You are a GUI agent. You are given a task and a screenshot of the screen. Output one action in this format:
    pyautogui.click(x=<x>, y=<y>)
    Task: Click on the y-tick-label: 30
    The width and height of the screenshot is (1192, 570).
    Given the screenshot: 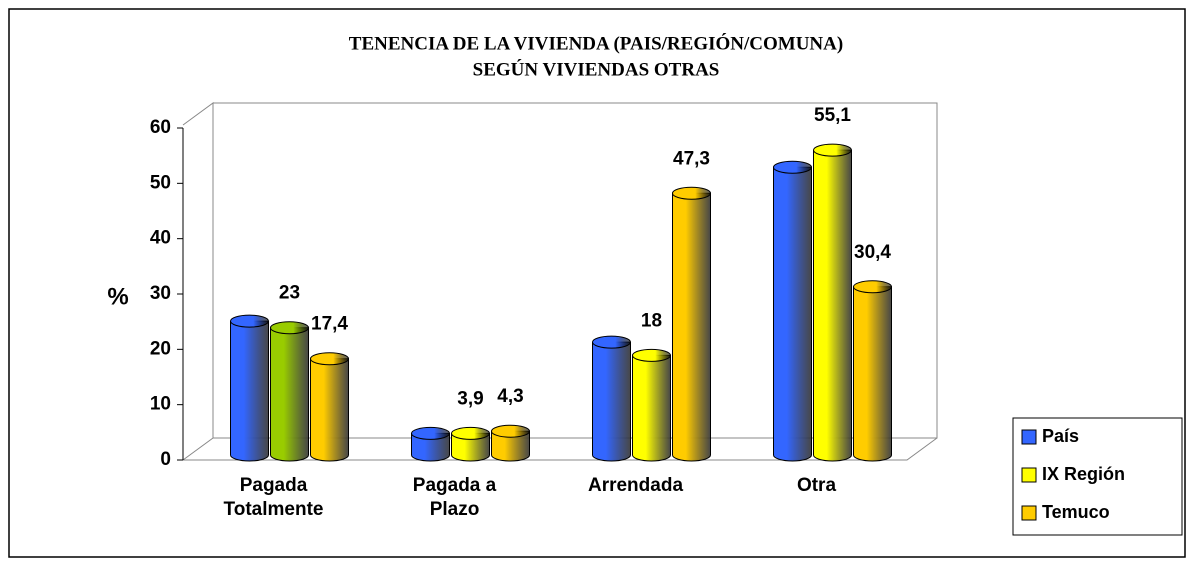 What is the action you would take?
    pyautogui.click(x=160, y=293)
    